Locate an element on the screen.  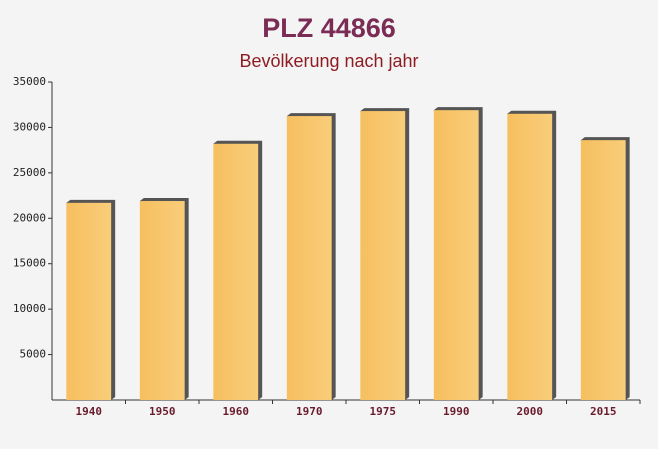
x-tick-label: 1990 is located at coordinates (456, 411).